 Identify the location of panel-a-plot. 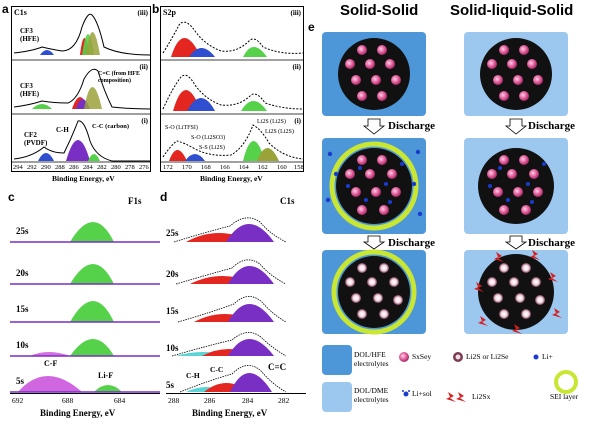
(81, 88).